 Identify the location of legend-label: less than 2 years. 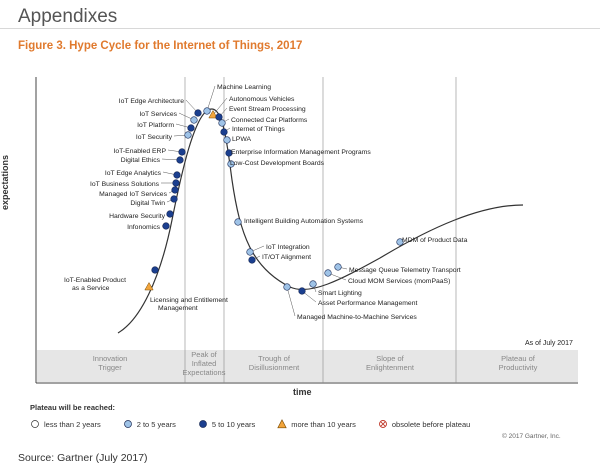
(72, 424).